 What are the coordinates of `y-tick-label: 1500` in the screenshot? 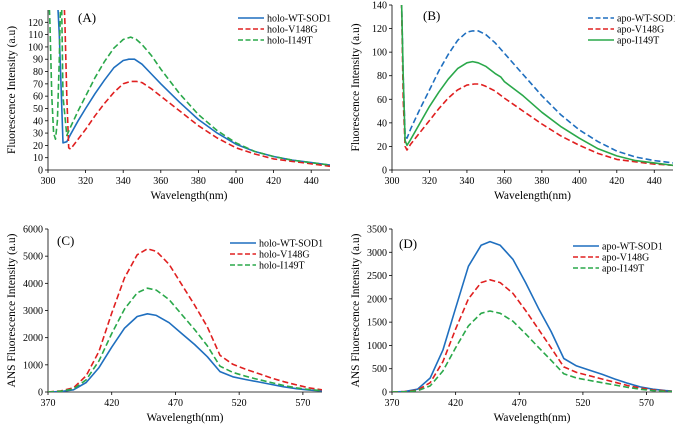 It's located at (377, 323).